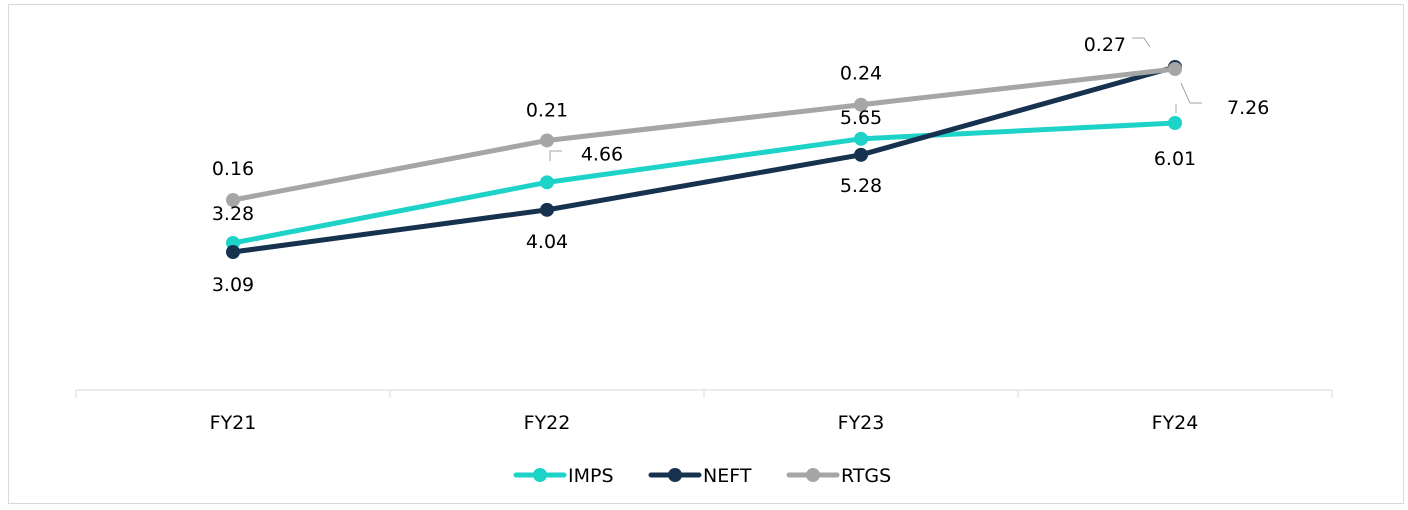 The width and height of the screenshot is (1408, 510). I want to click on legend-marker-dot-imps, so click(540, 475).